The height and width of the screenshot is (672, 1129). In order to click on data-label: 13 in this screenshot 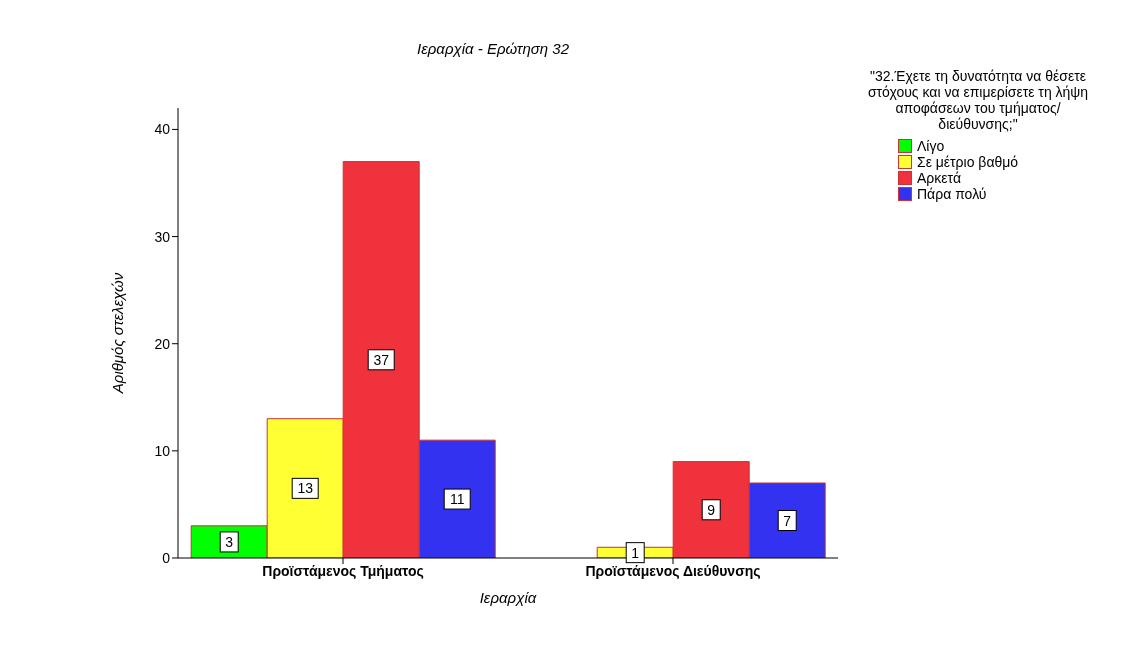, I will do `click(305, 488)`.